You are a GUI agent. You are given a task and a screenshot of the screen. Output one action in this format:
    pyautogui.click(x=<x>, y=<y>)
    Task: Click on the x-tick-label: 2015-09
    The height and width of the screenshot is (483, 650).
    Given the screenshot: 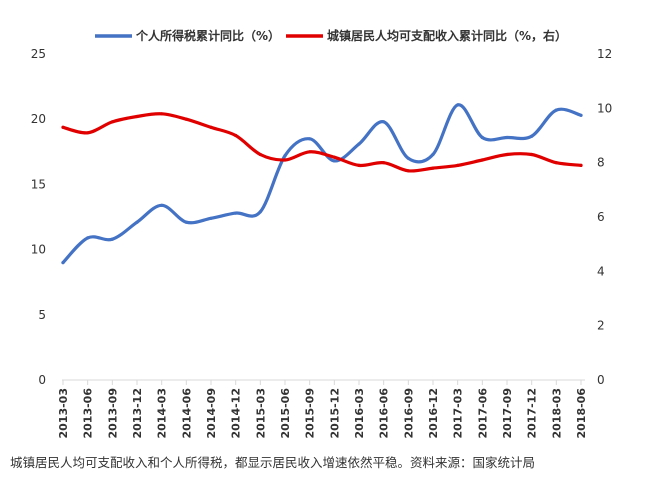 What is the action you would take?
    pyautogui.click(x=310, y=413)
    